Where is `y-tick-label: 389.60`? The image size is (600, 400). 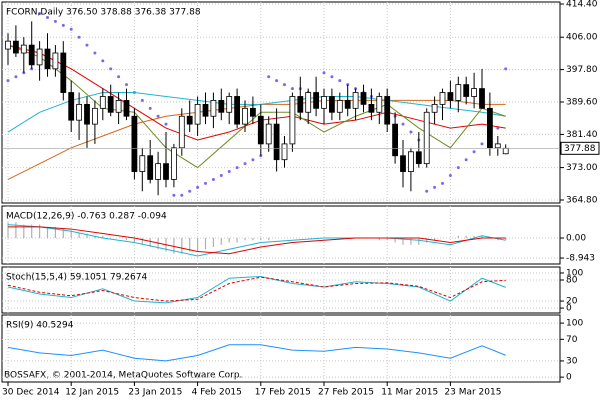
y-tick-label: 389.60 is located at coordinates (582, 103).